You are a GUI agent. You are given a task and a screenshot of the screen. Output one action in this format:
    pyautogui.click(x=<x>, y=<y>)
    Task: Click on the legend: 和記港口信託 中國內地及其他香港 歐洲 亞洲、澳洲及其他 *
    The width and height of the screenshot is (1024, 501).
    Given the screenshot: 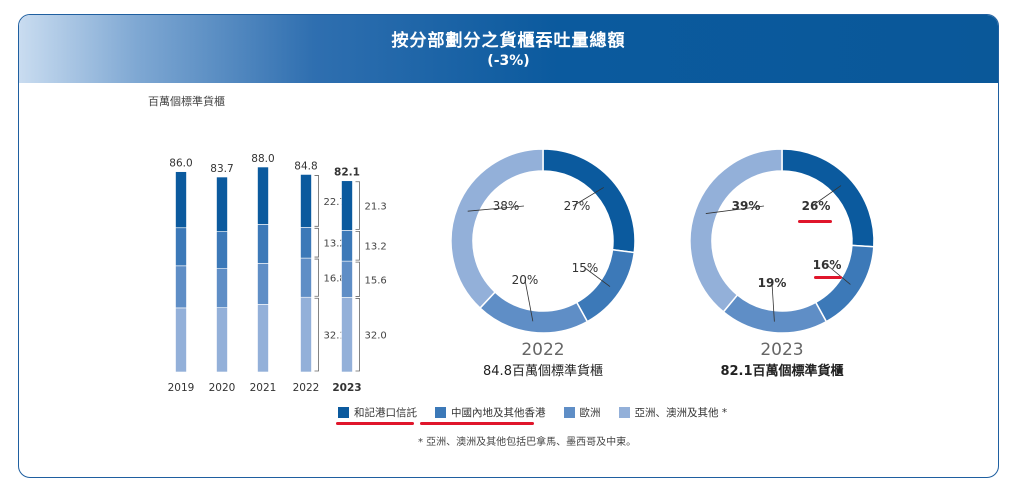 What is the action you would take?
    pyautogui.click(x=532, y=412)
    